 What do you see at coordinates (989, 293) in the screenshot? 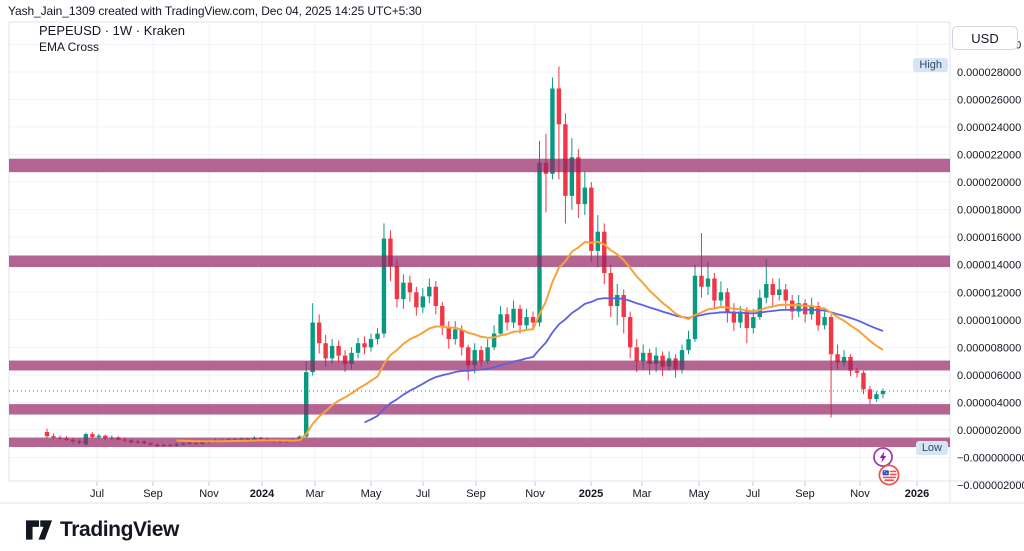
I see `price-axis-label: 0.000012000` at bounding box center [989, 293].